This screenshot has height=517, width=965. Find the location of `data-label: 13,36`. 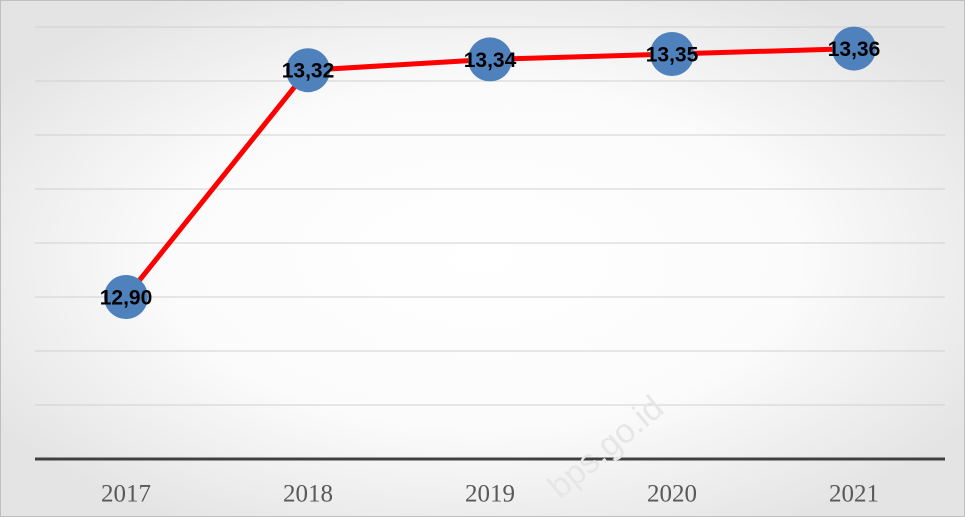

data-label: 13,36 is located at coordinates (854, 49).